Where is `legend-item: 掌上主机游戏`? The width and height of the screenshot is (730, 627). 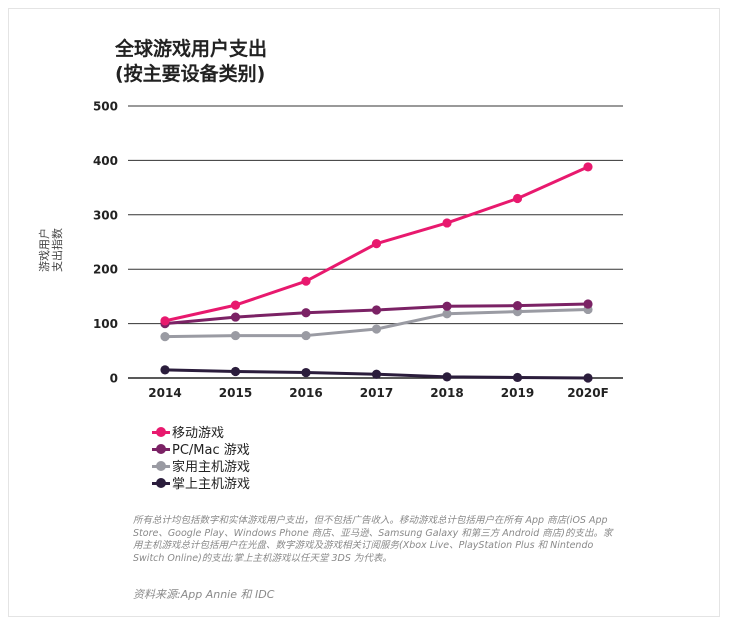 legend-item: 掌上主机游戏 is located at coordinates (201, 483).